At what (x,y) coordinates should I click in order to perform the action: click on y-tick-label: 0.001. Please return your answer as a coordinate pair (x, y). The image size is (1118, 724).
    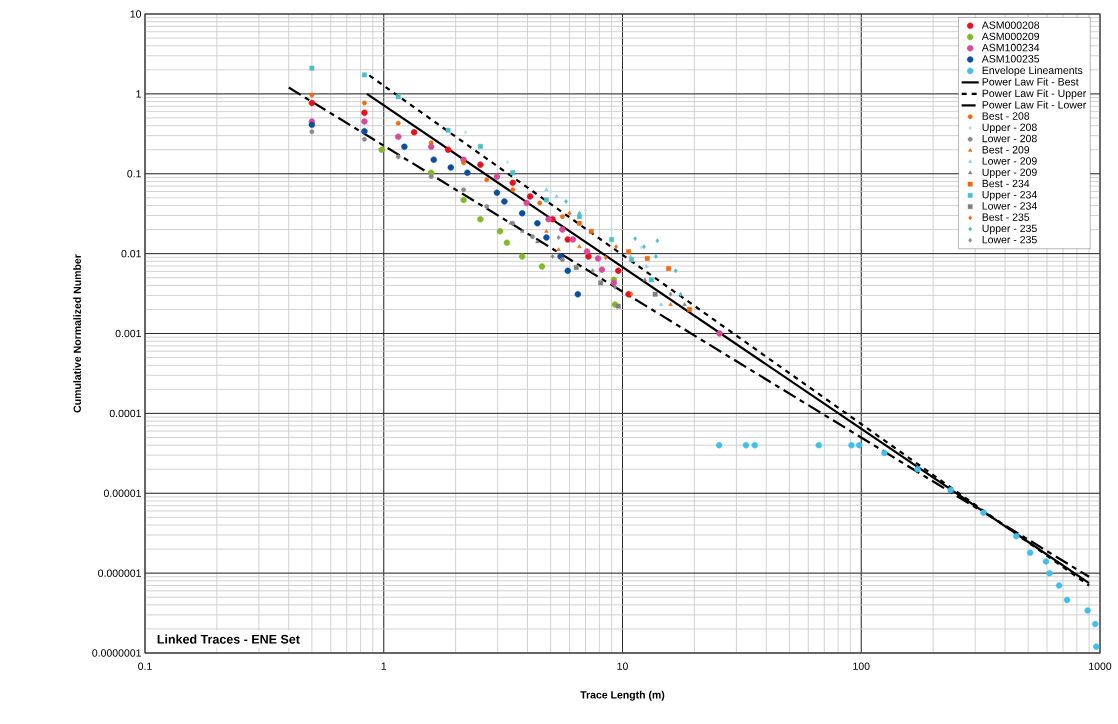
    Looking at the image, I should click on (128, 333).